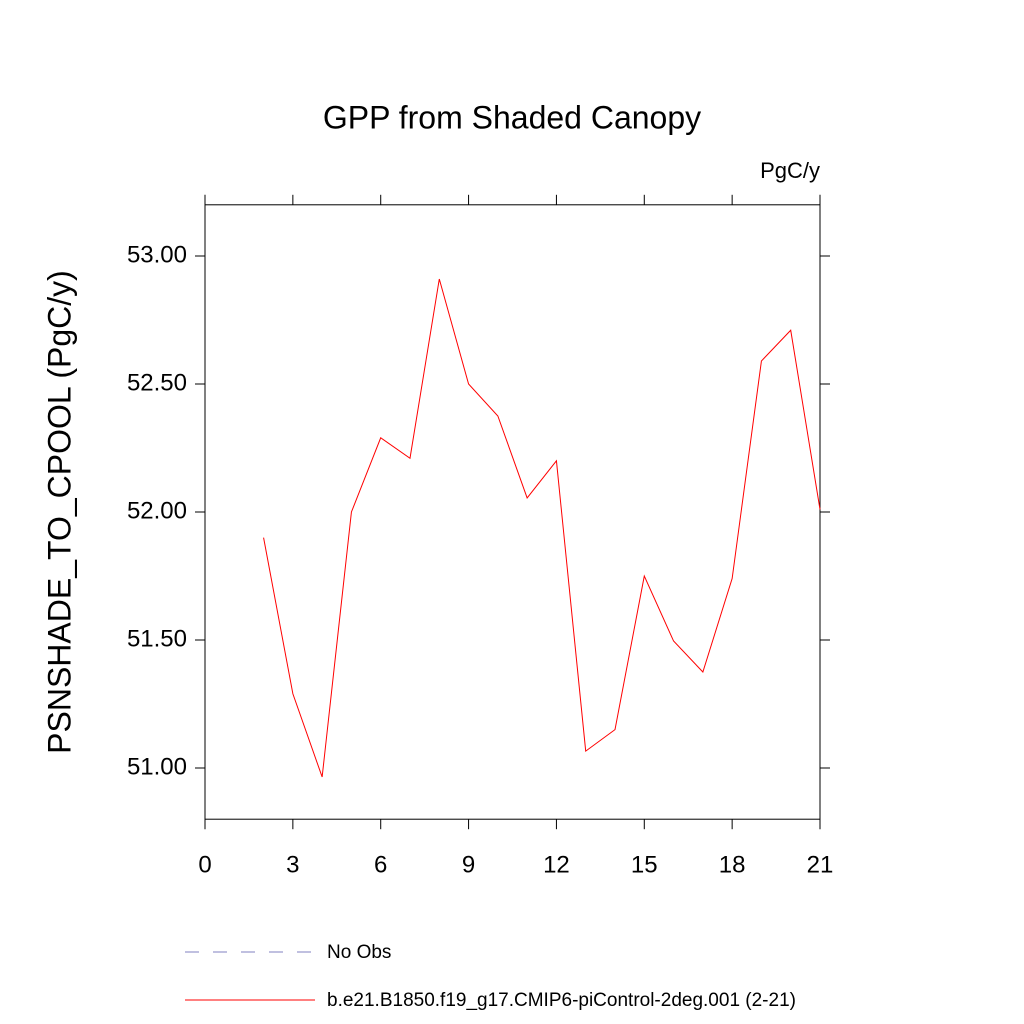 The height and width of the screenshot is (1024, 1024). What do you see at coordinates (820, 865) in the screenshot?
I see `x-tick-label: 21` at bounding box center [820, 865].